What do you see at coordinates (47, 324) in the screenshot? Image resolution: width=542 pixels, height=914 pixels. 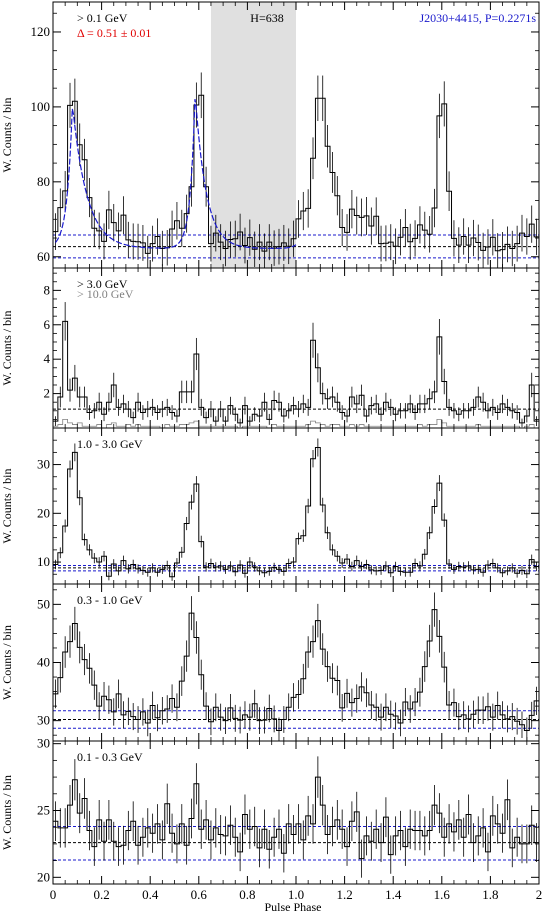 I see `y-tick-label: 6` at bounding box center [47, 324].